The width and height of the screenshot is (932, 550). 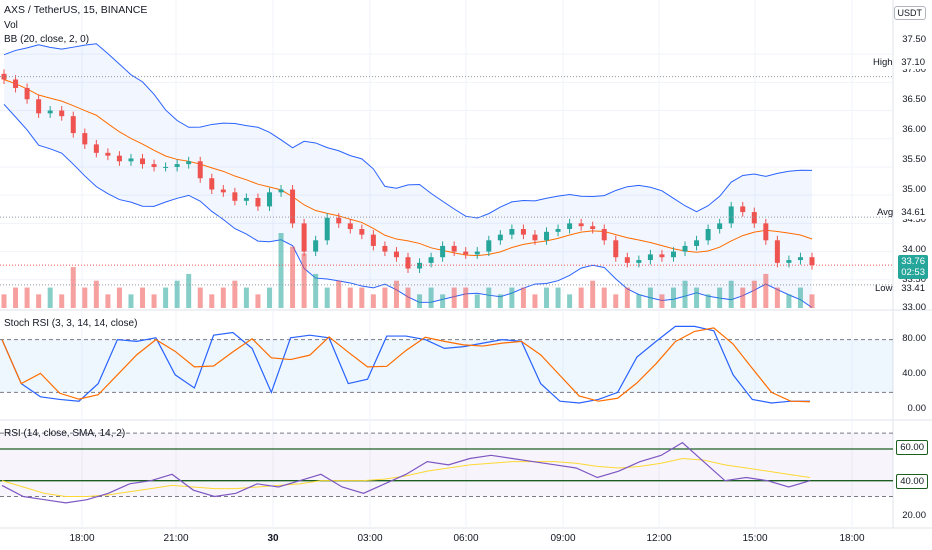 I want to click on symbol-title: AXS / TetherUS, 15, BINANCE, so click(x=76, y=10).